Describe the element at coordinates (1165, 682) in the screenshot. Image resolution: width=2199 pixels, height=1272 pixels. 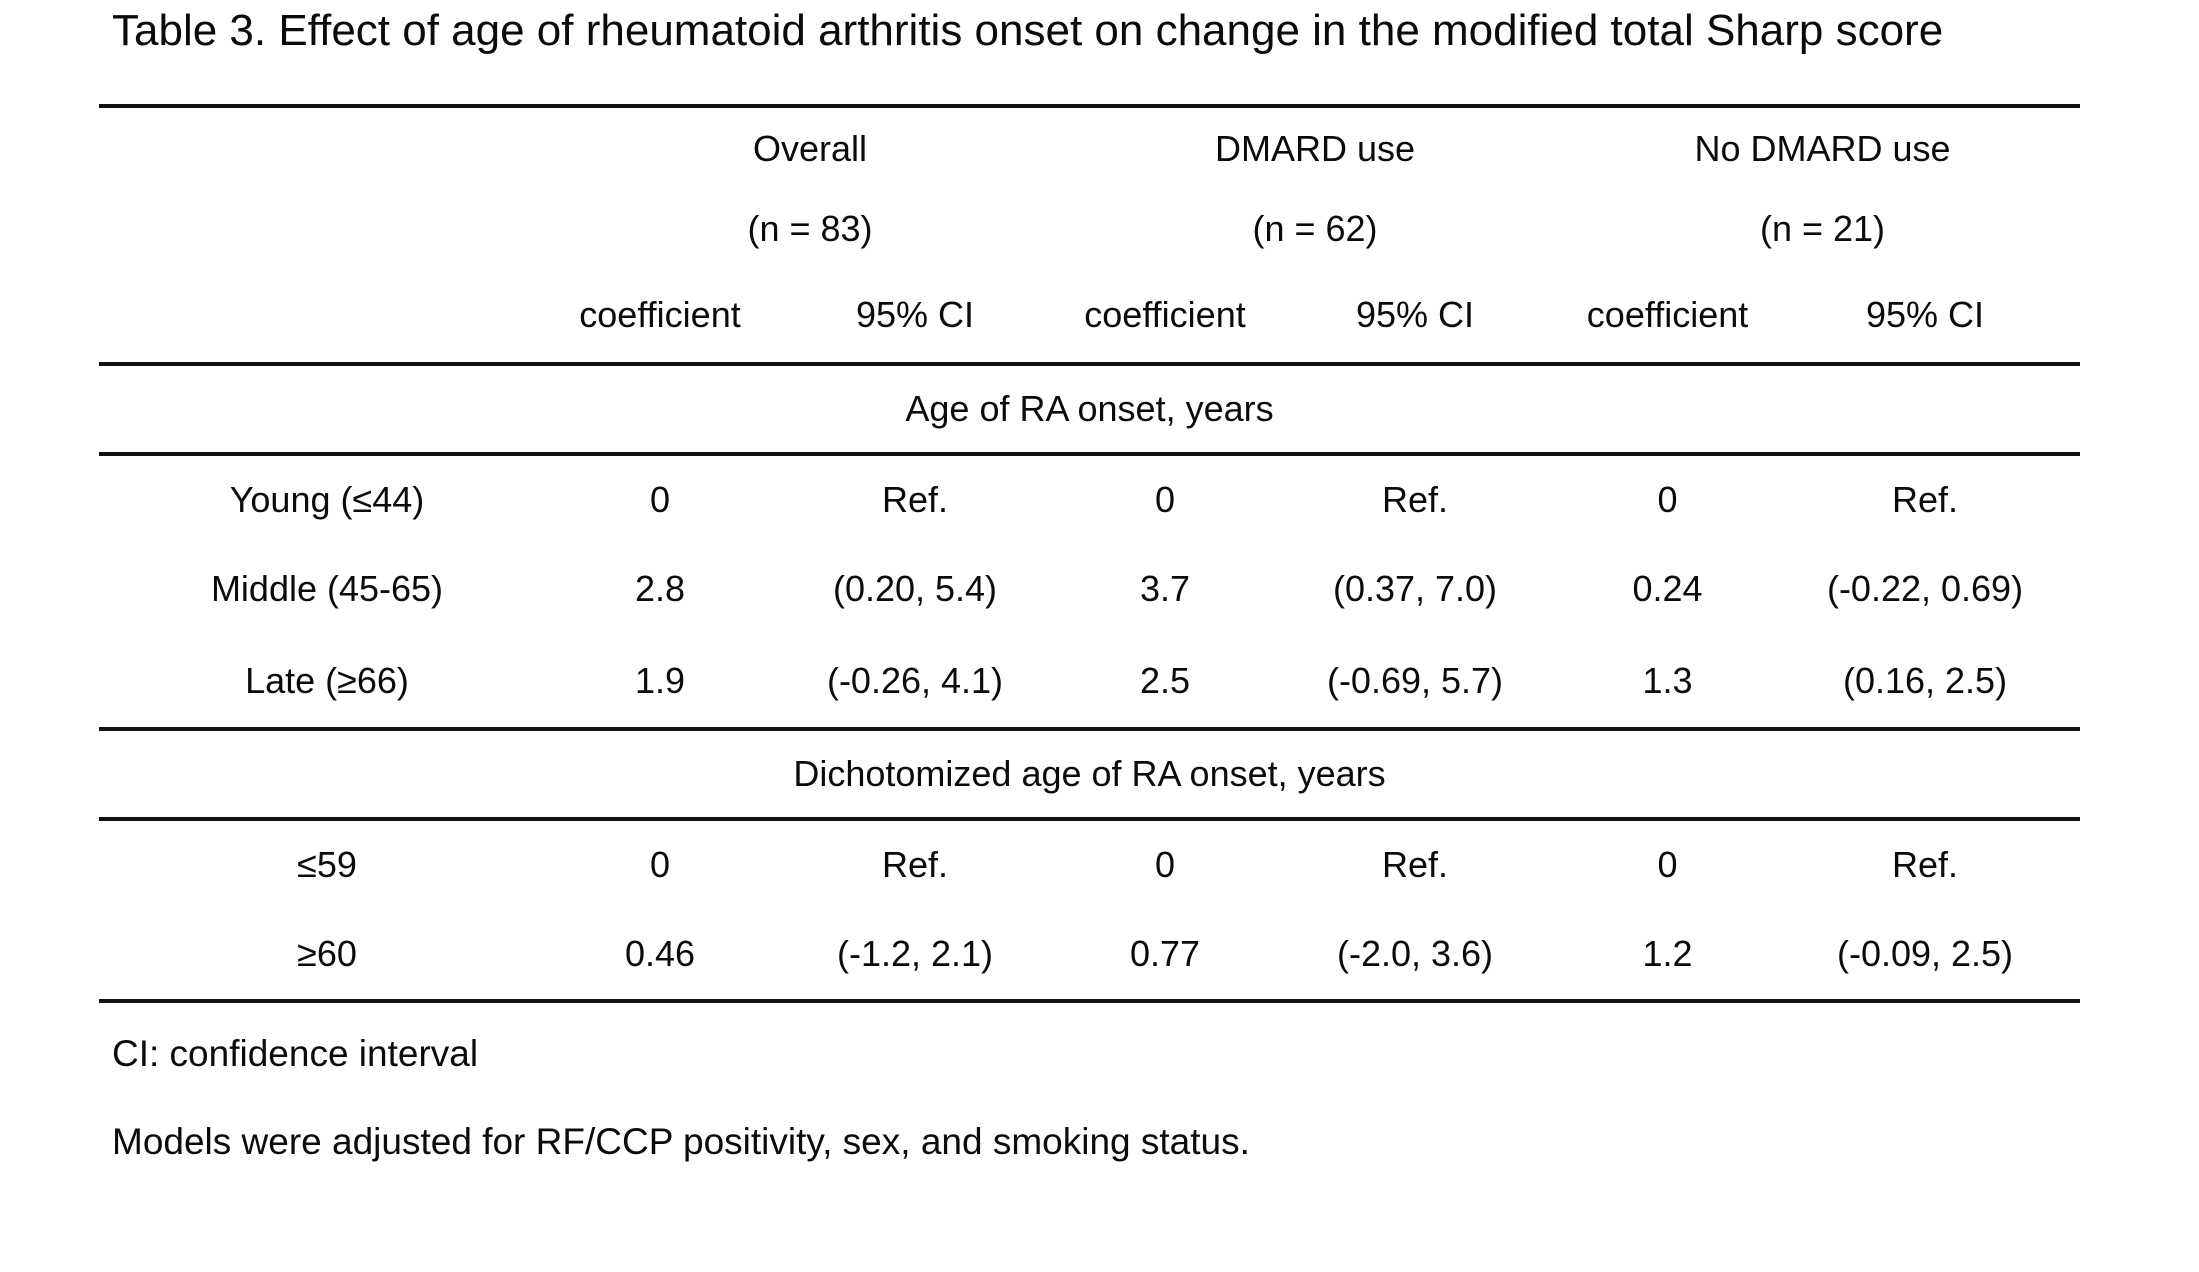
I see `cell-coef: 2.5` at that location.